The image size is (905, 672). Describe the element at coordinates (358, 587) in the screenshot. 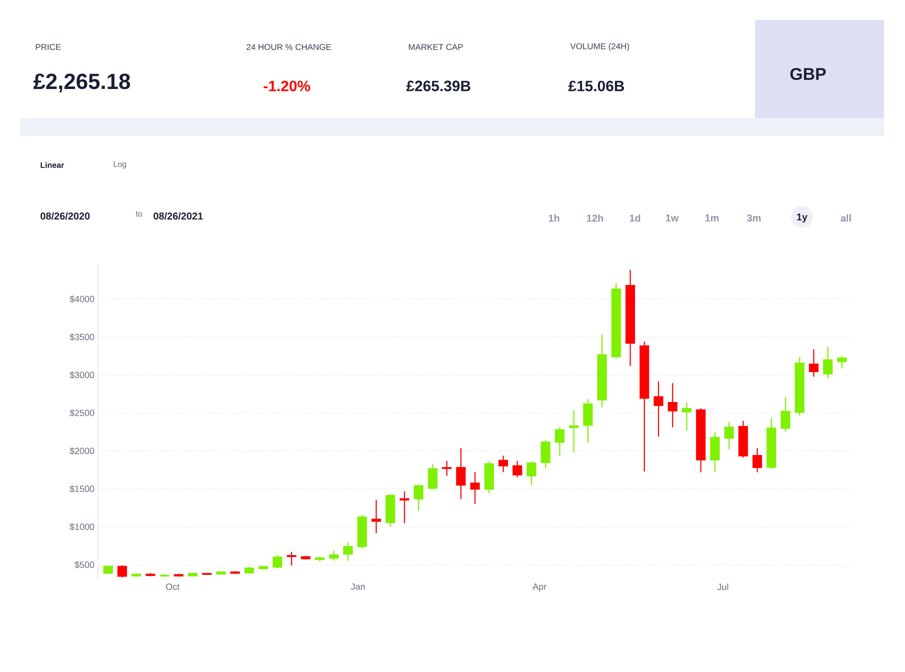

I see `x-tick-label: Jan` at that location.